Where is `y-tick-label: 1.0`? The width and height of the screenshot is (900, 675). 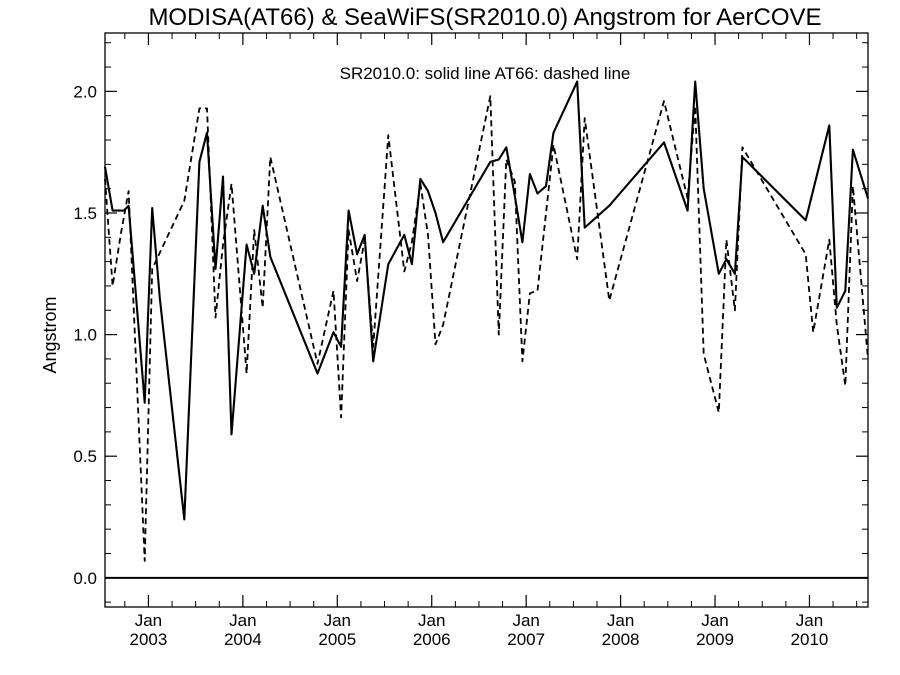 y-tick-label: 1.0 is located at coordinates (85, 335).